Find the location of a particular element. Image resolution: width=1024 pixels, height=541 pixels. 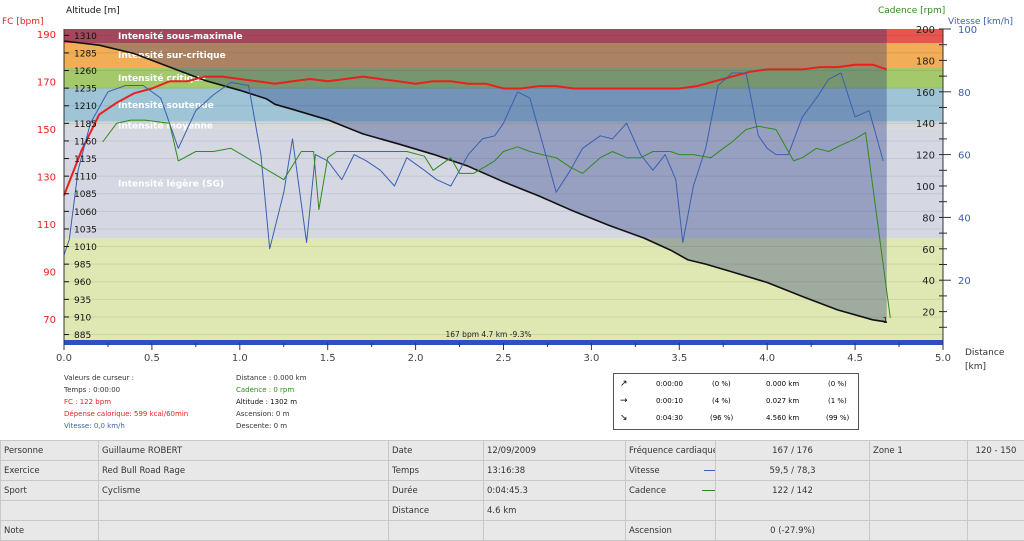

cursor-altitude: Altitude : 1302 m is located at coordinates (267, 402).